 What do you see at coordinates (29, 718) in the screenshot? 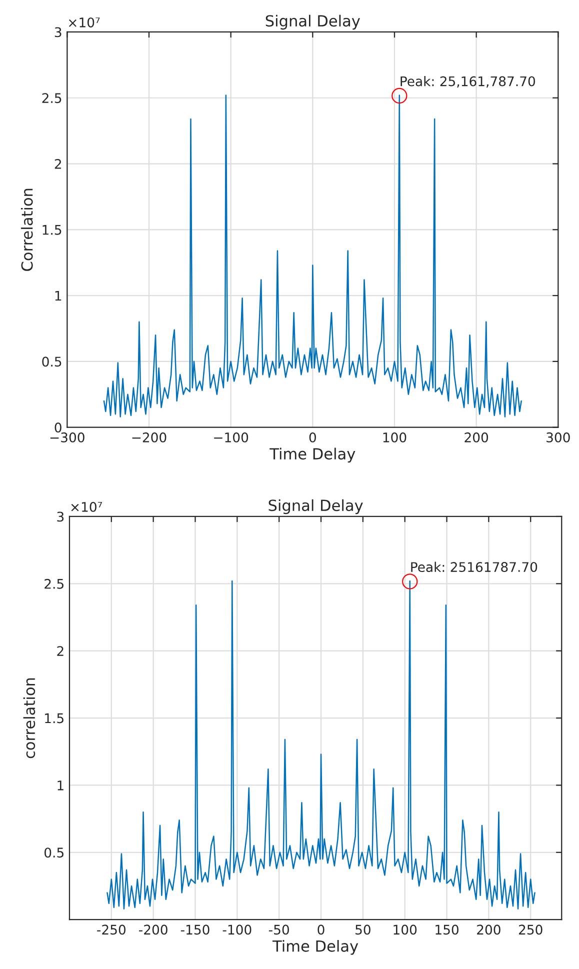
I see `y-axis-title: correlation` at bounding box center [29, 718].